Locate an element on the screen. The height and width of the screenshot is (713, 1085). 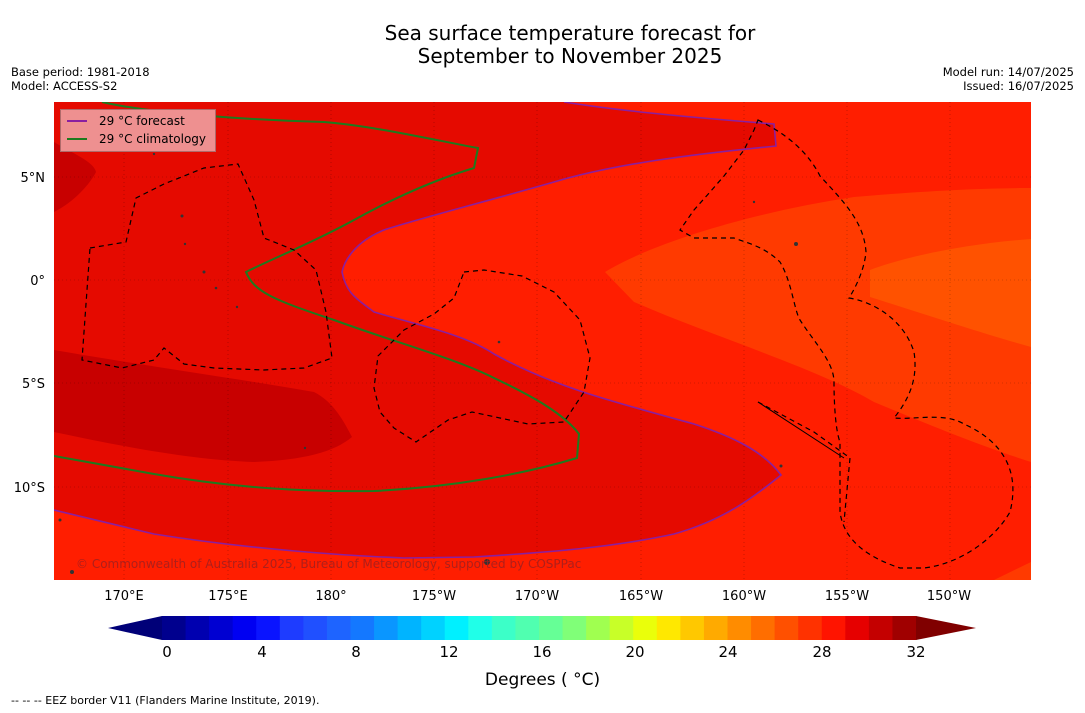
lon-label-180: 180° is located at coordinates (331, 596).